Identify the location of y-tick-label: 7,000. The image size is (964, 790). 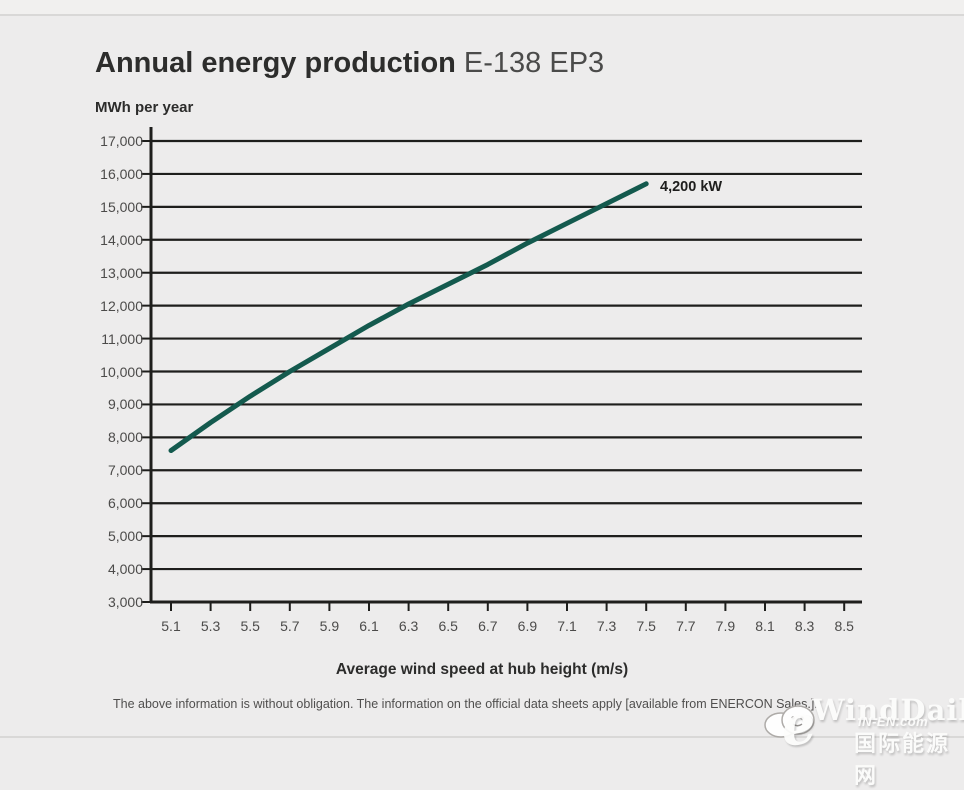
(125, 470).